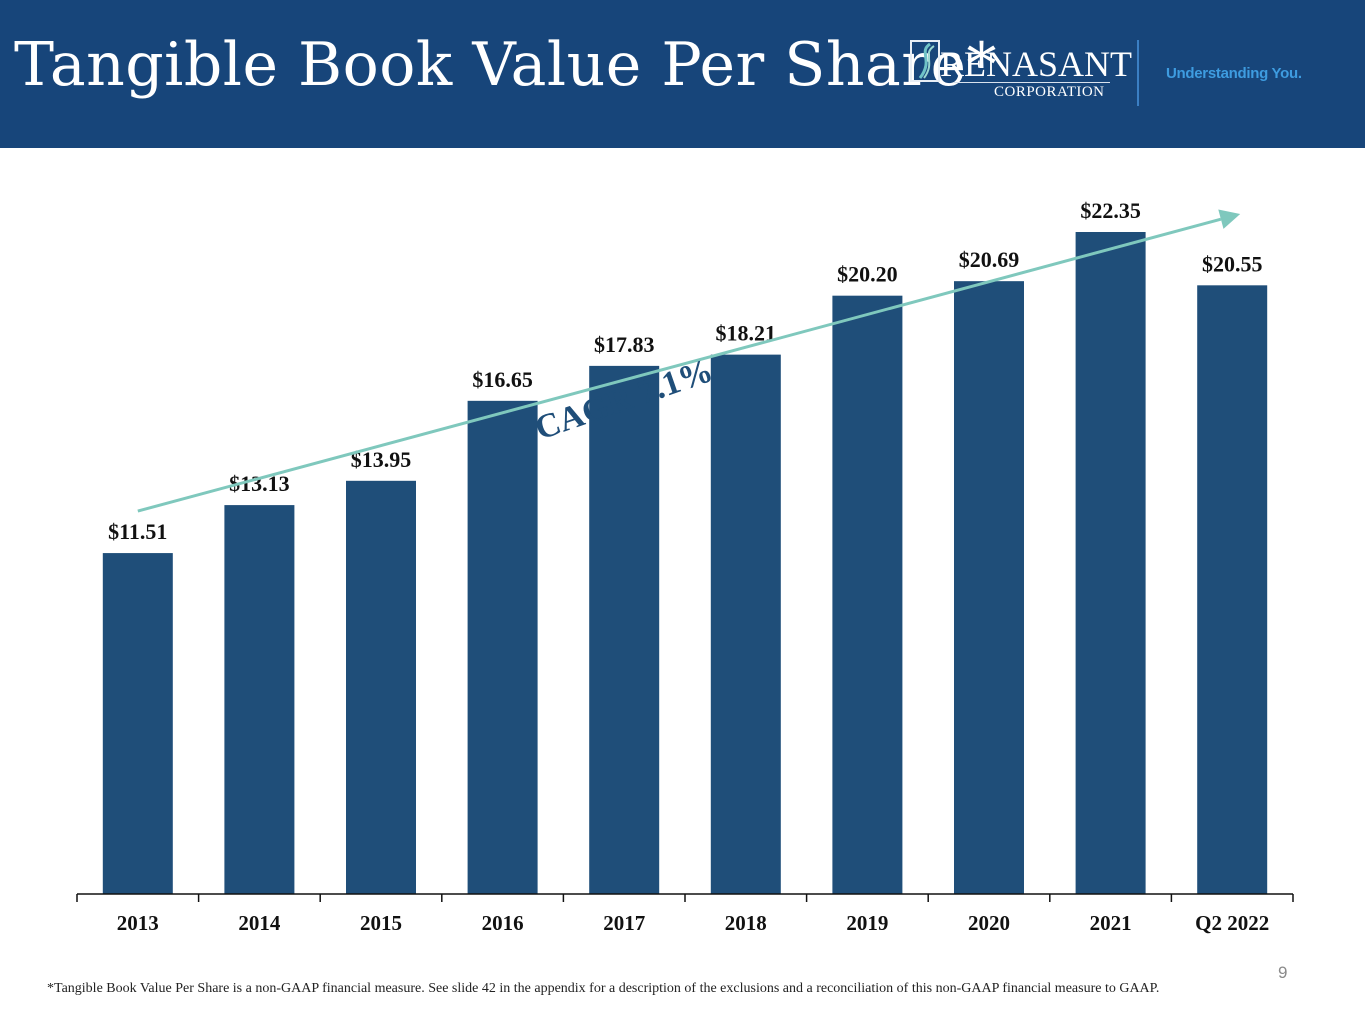  What do you see at coordinates (1036, 64) in the screenshot?
I see `logo-name: RENASANT` at bounding box center [1036, 64].